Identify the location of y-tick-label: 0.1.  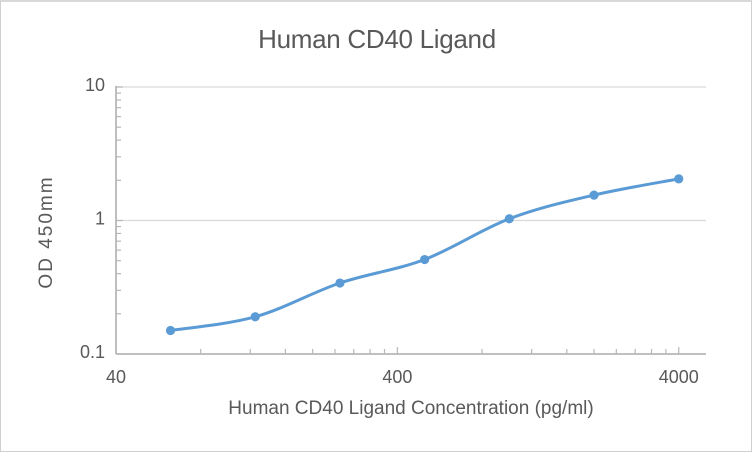
(92, 352).